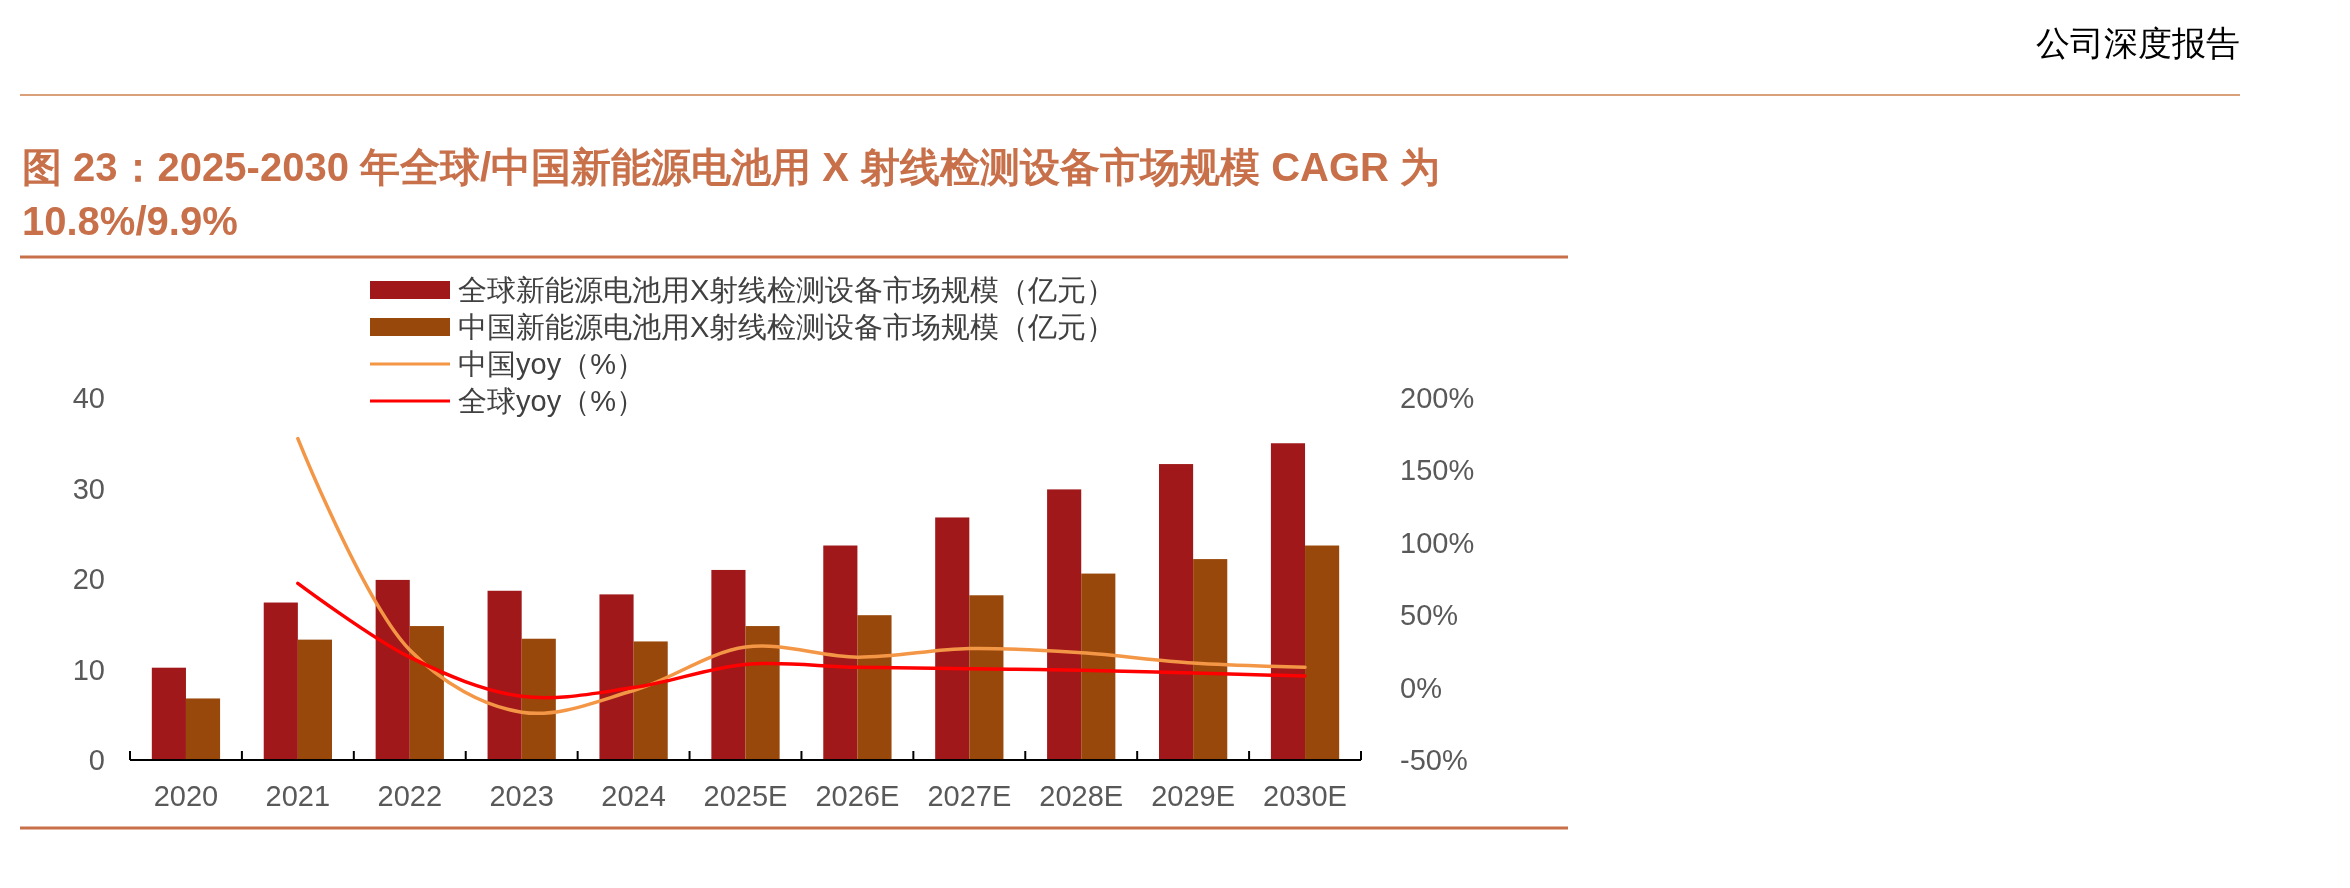  Describe the element at coordinates (1437, 398) in the screenshot. I see `y2-tick-label: 200%` at that location.